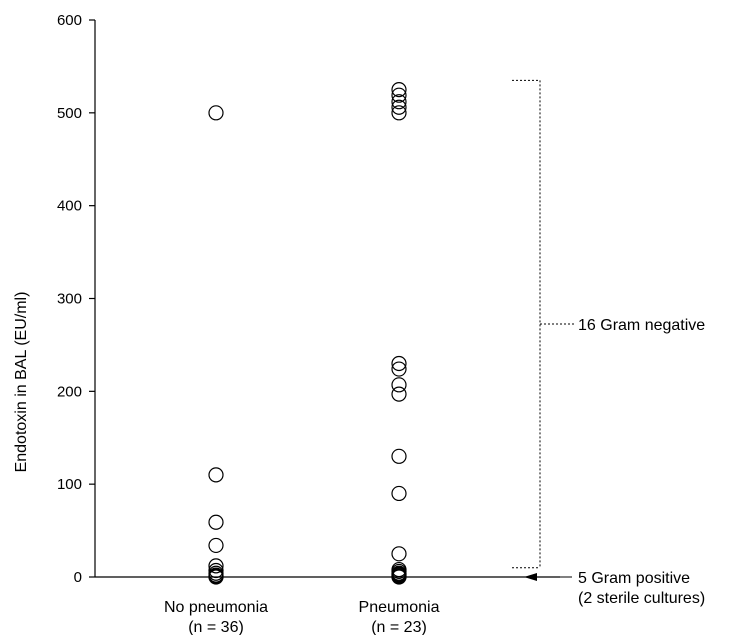 This screenshot has width=747, height=635. What do you see at coordinates (78, 577) in the screenshot?
I see `y-tick-label: 0` at bounding box center [78, 577].